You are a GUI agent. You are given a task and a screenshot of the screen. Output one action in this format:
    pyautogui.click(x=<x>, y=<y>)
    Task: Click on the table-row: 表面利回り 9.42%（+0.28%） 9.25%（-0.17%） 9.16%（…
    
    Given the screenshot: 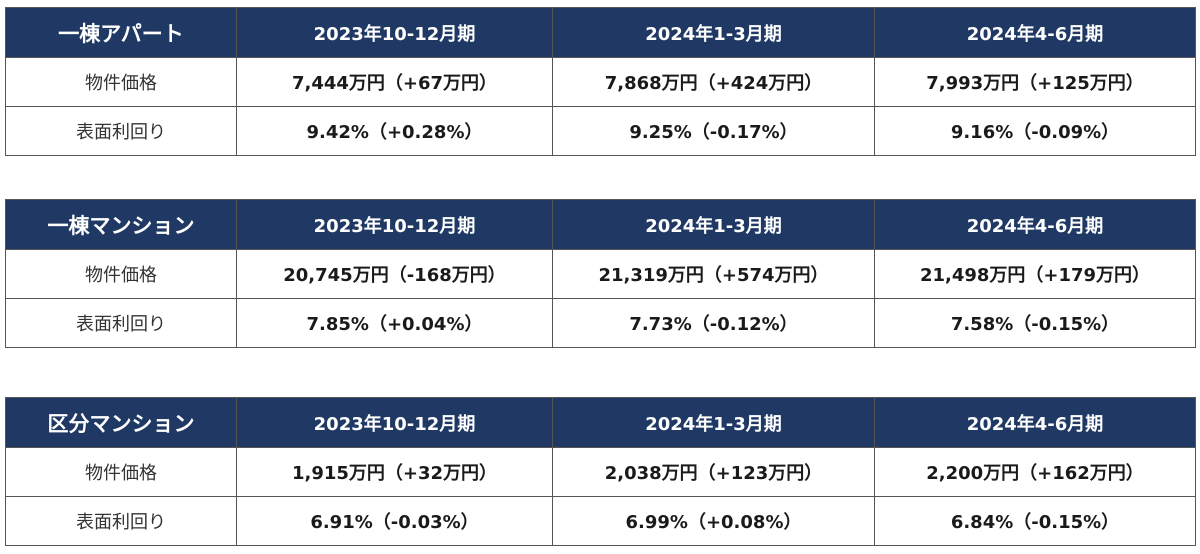 What is the action you would take?
    pyautogui.click(x=600, y=131)
    